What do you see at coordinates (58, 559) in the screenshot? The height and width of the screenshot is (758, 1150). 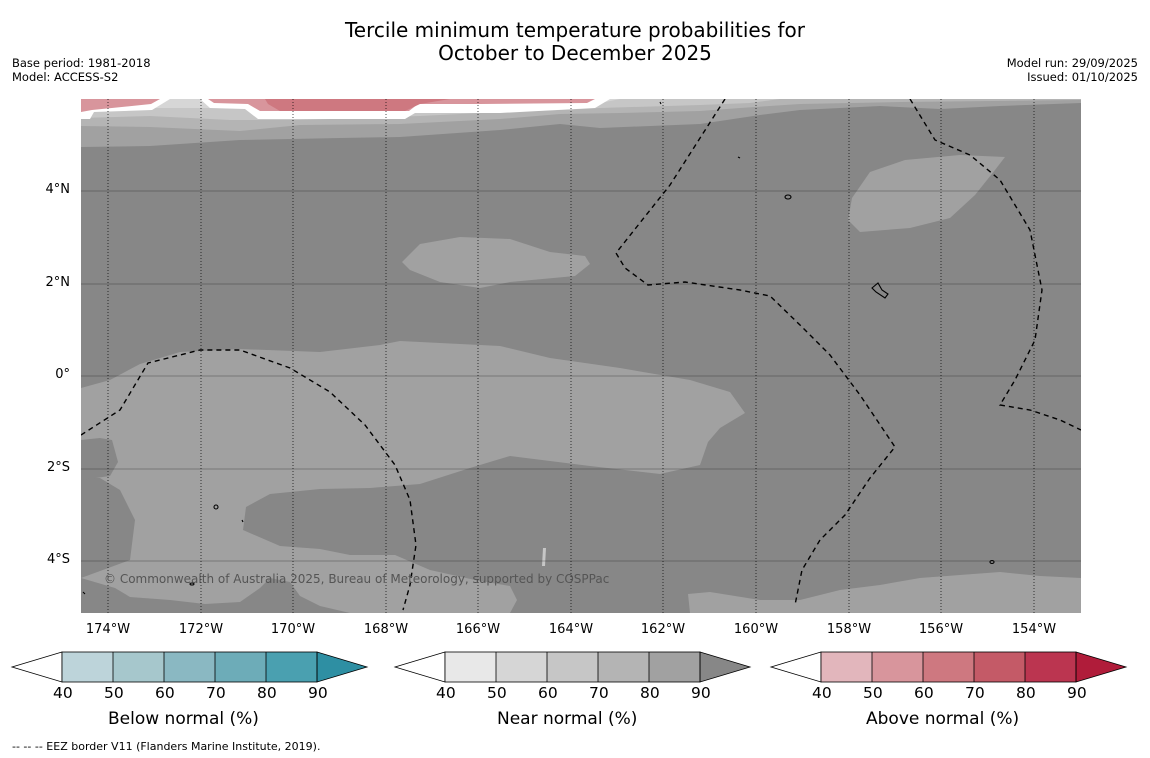 I see `lat-label: 4°S` at bounding box center [58, 559].